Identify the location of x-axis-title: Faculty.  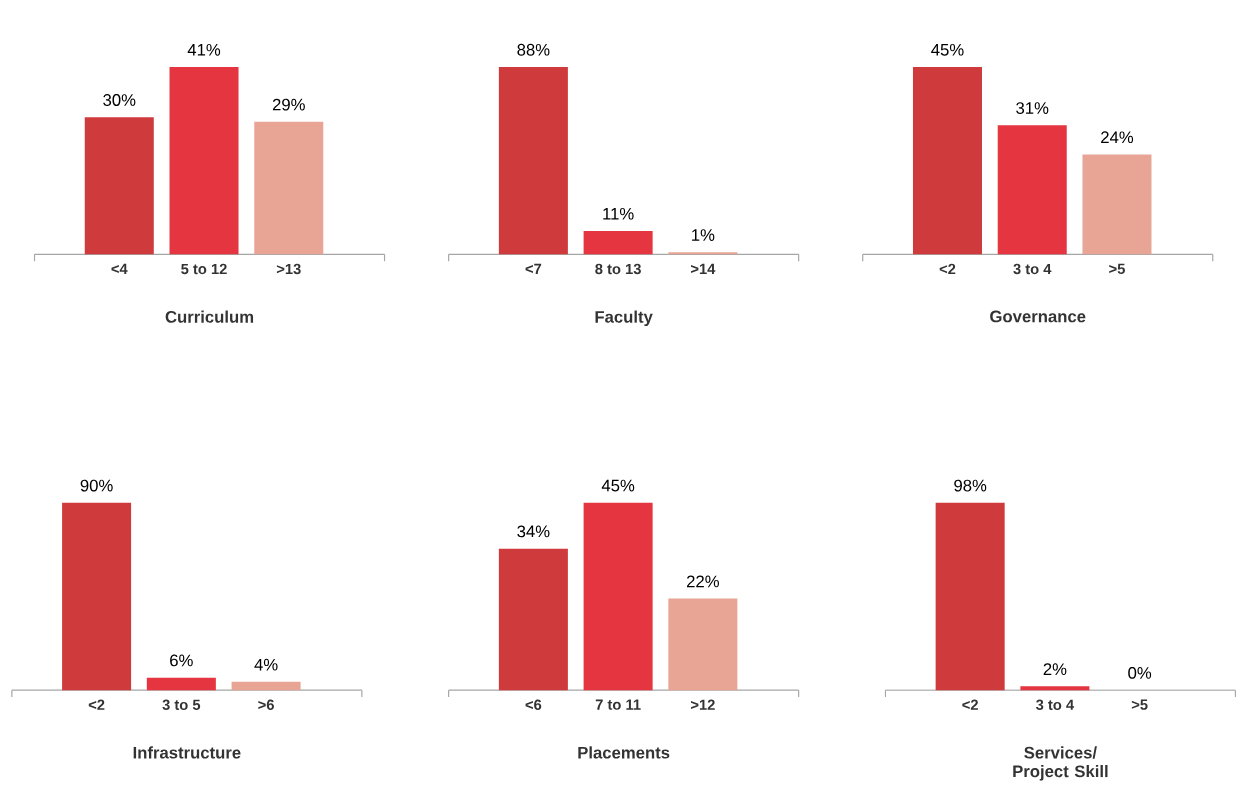
(624, 318).